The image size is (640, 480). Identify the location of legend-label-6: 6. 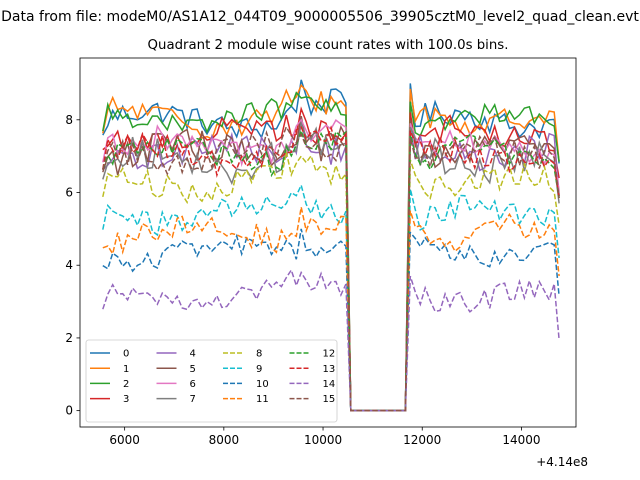
(193, 384).